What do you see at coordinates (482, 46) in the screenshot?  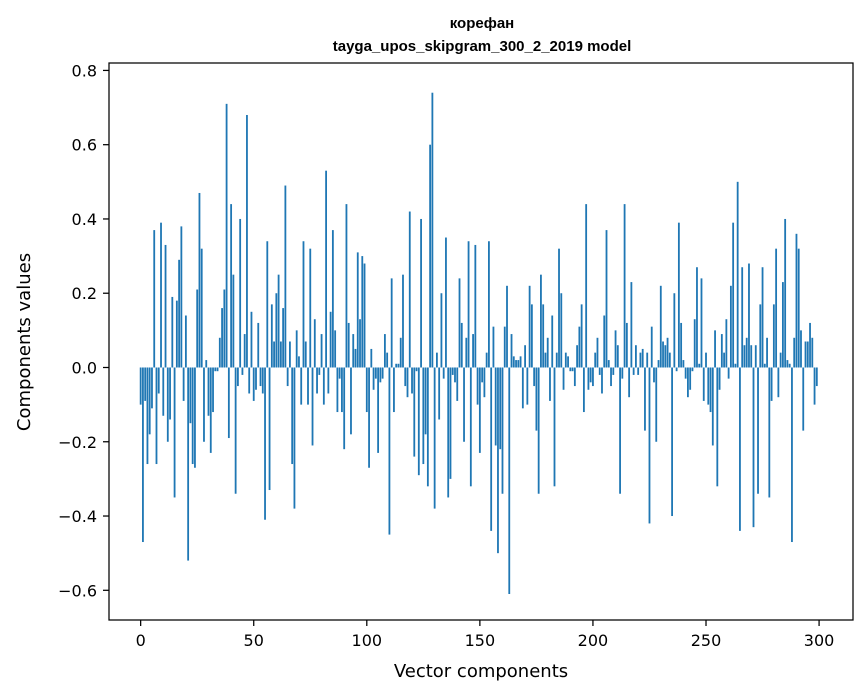 I see `chart-subtitle: tayga_upos_skipgram_300_2_2019 model` at bounding box center [482, 46].